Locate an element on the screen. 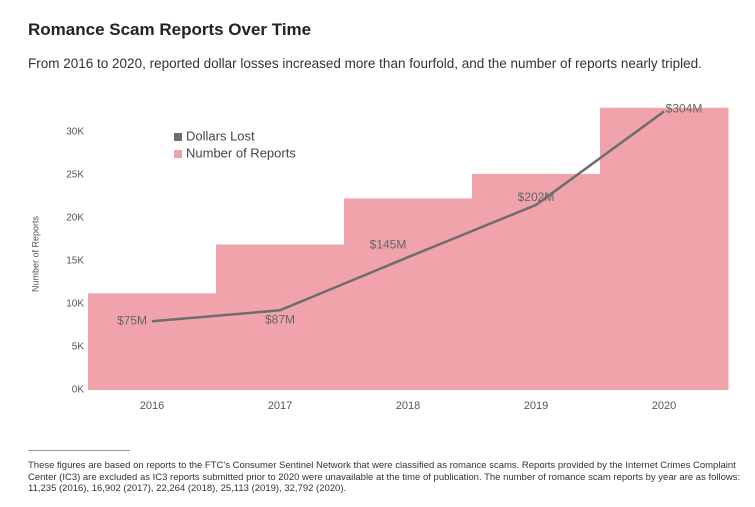  data-label: $87M is located at coordinates (280, 319).